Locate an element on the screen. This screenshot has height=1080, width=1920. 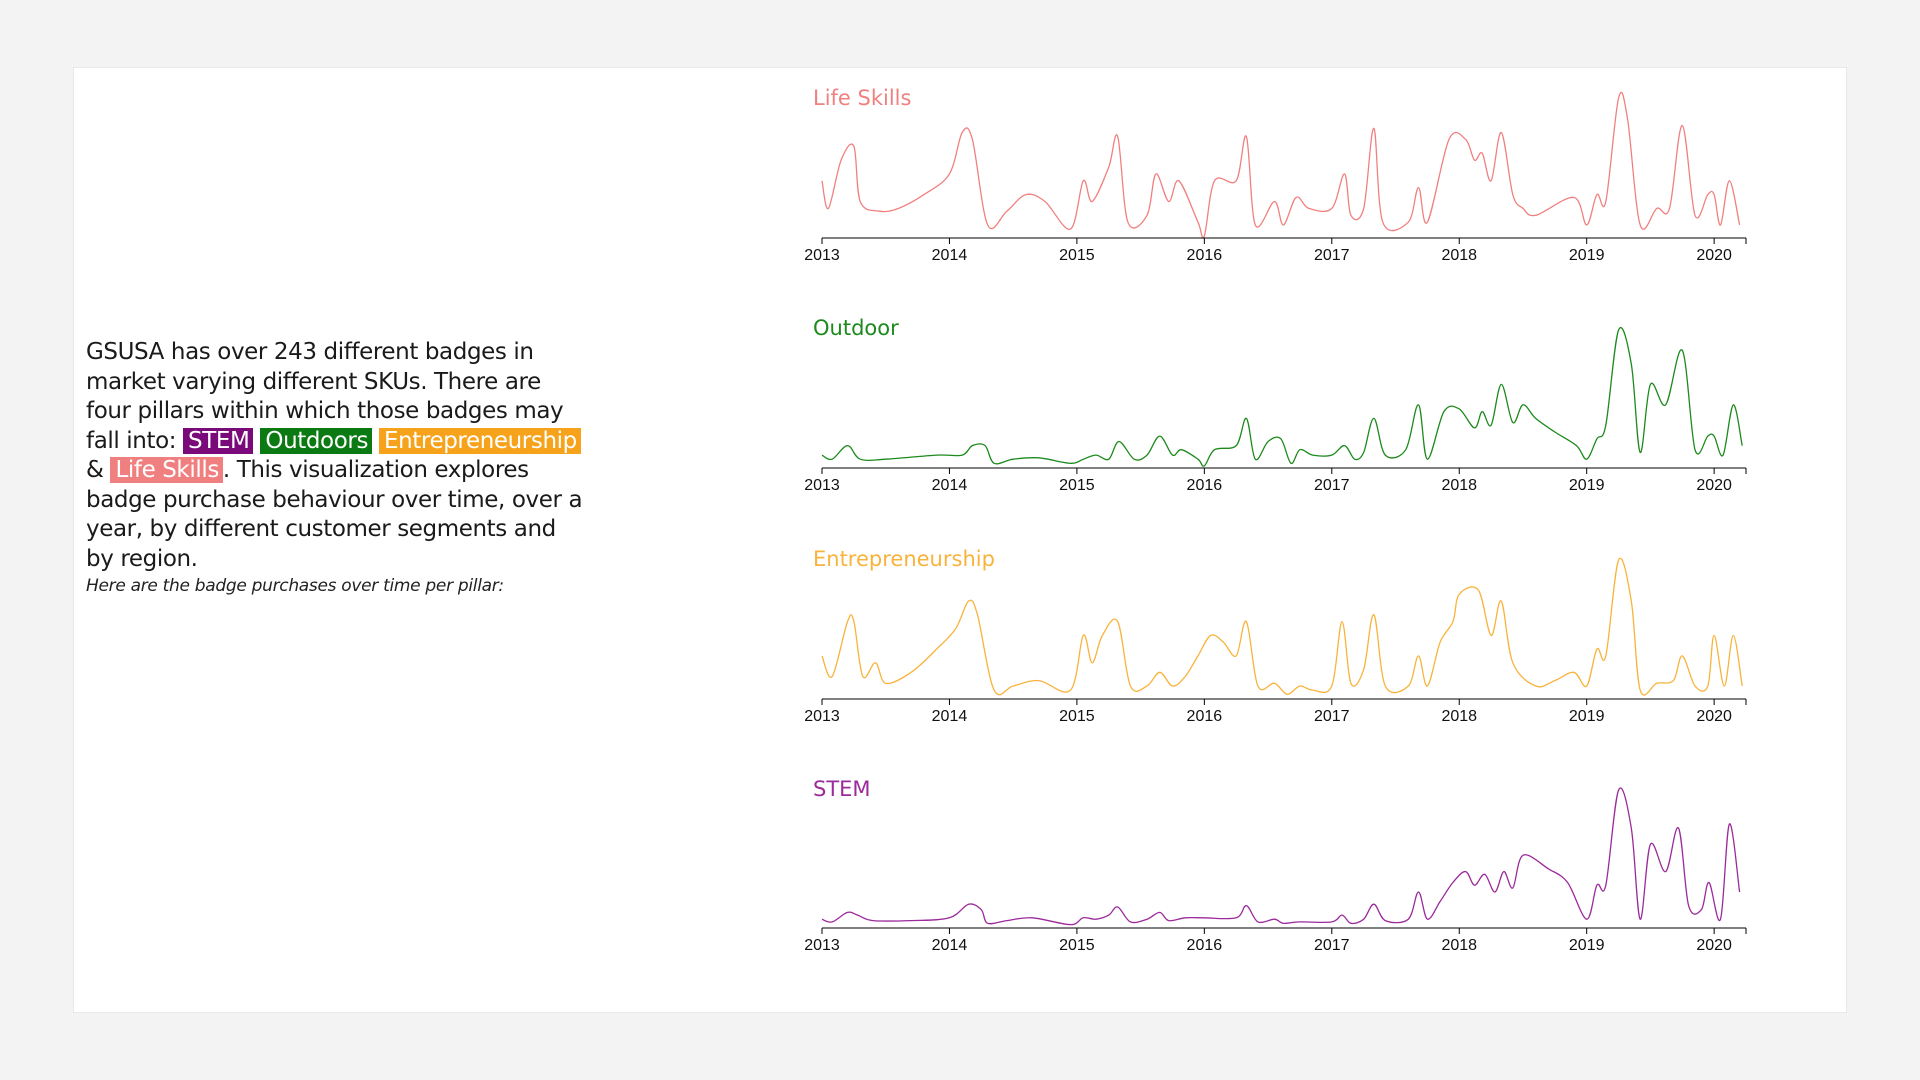
x-tick-label-entrepreneurship-2016: 2016 is located at coordinates (1205, 716).